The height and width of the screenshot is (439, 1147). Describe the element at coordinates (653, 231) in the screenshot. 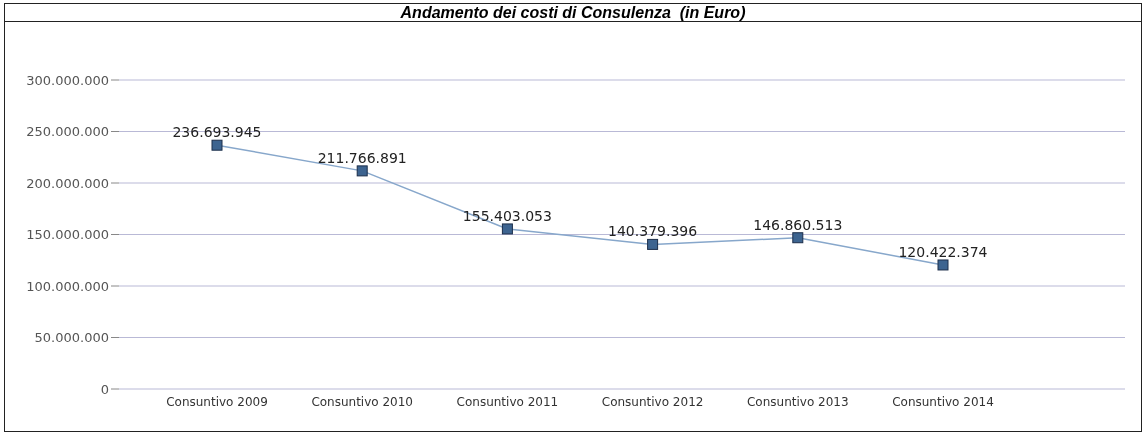

I see `data-label: 140.379.396` at that location.